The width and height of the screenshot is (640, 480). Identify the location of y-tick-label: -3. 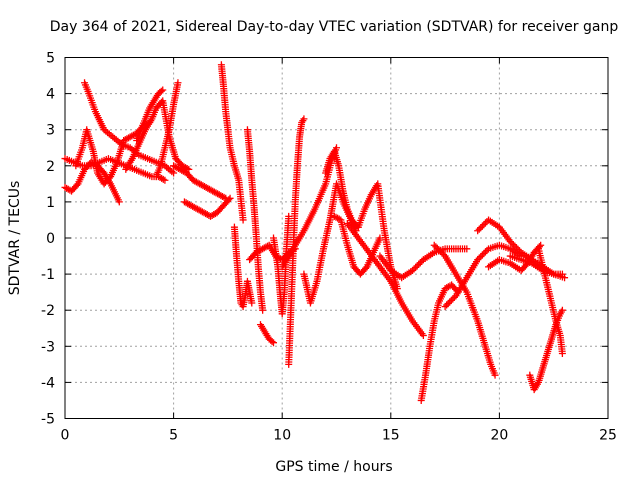
(48, 347).